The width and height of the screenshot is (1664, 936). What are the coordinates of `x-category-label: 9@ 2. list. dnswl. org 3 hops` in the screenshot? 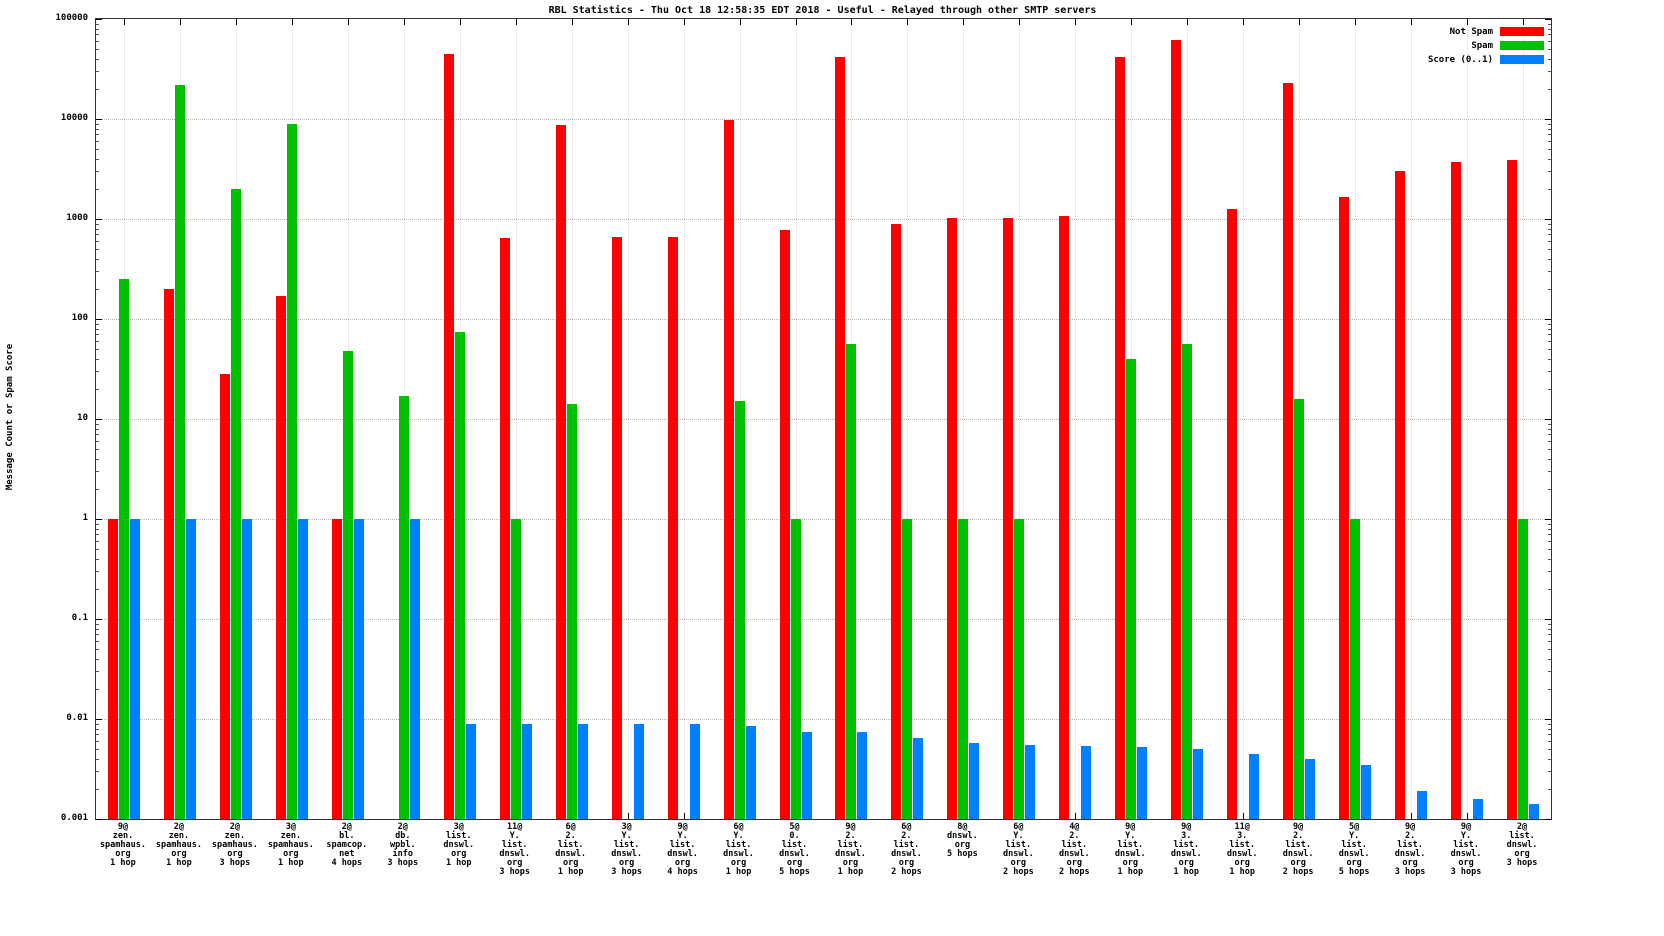 It's located at (1410, 849).